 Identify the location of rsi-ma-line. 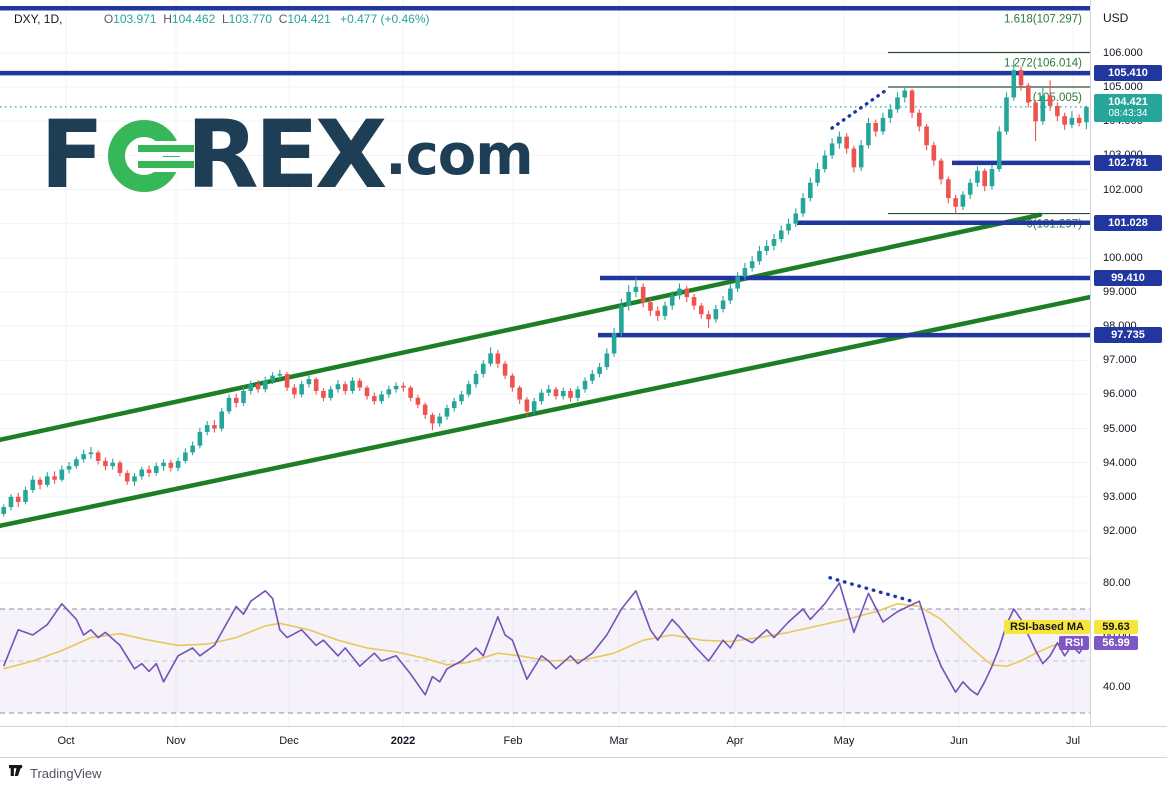
(545, 636).